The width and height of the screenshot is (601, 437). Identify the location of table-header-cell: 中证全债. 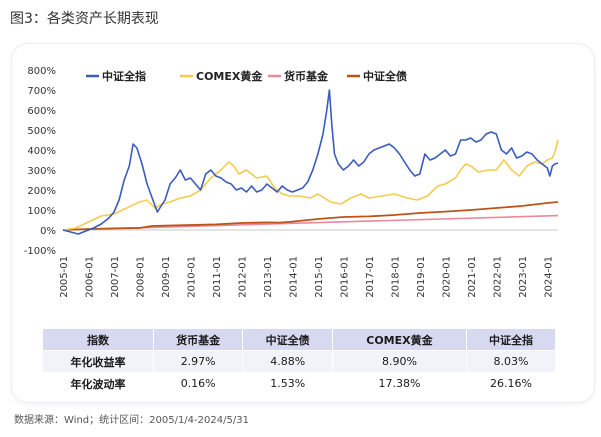
(287, 340).